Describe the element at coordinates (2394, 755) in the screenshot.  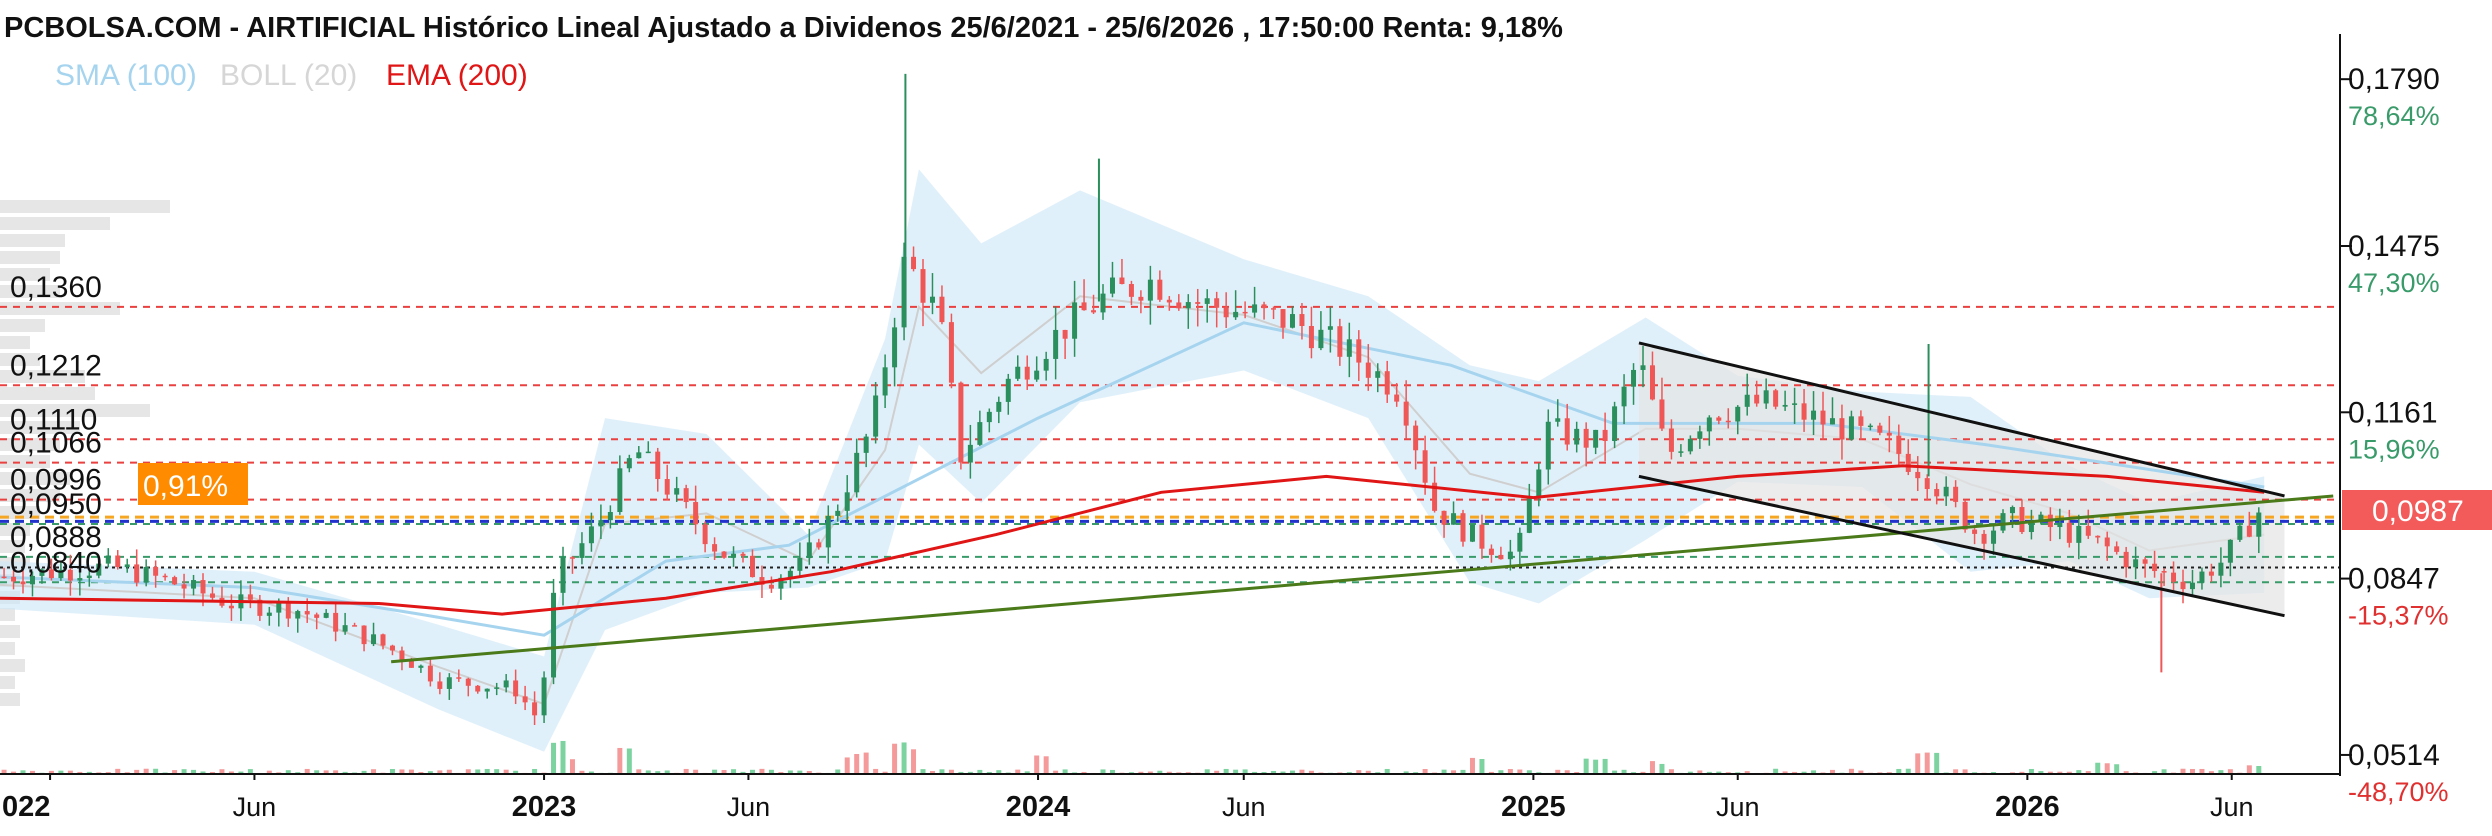
I see `price-label-4: 0,0514` at that location.